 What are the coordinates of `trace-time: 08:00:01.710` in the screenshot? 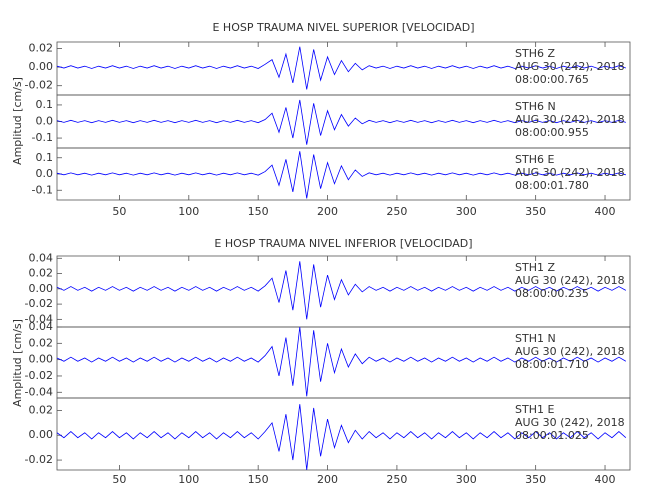 It's located at (552, 364).